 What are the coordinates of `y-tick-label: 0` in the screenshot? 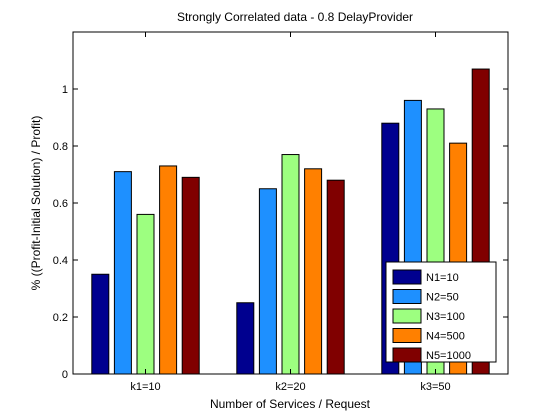 It's located at (65, 375).